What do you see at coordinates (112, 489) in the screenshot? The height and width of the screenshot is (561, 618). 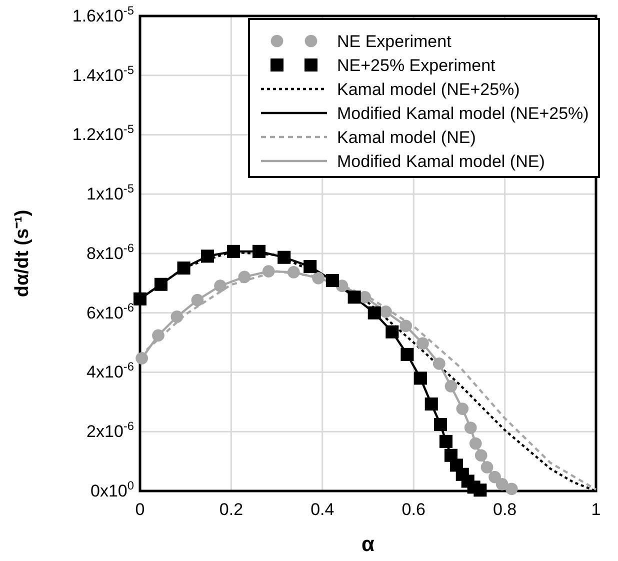 I see `y-tick-label: 0x10$^{0}$` at bounding box center [112, 489].